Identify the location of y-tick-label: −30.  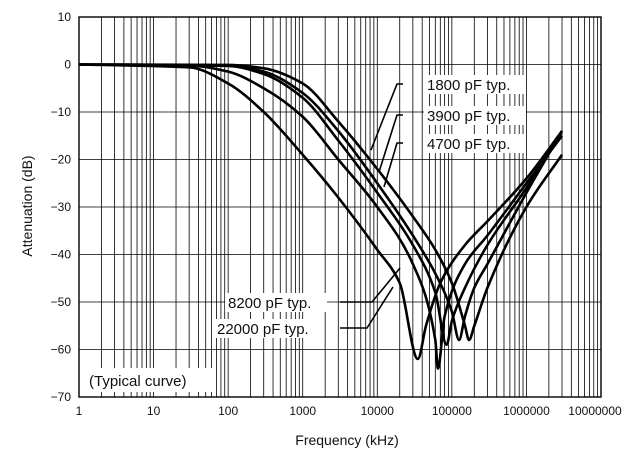
(61, 207).